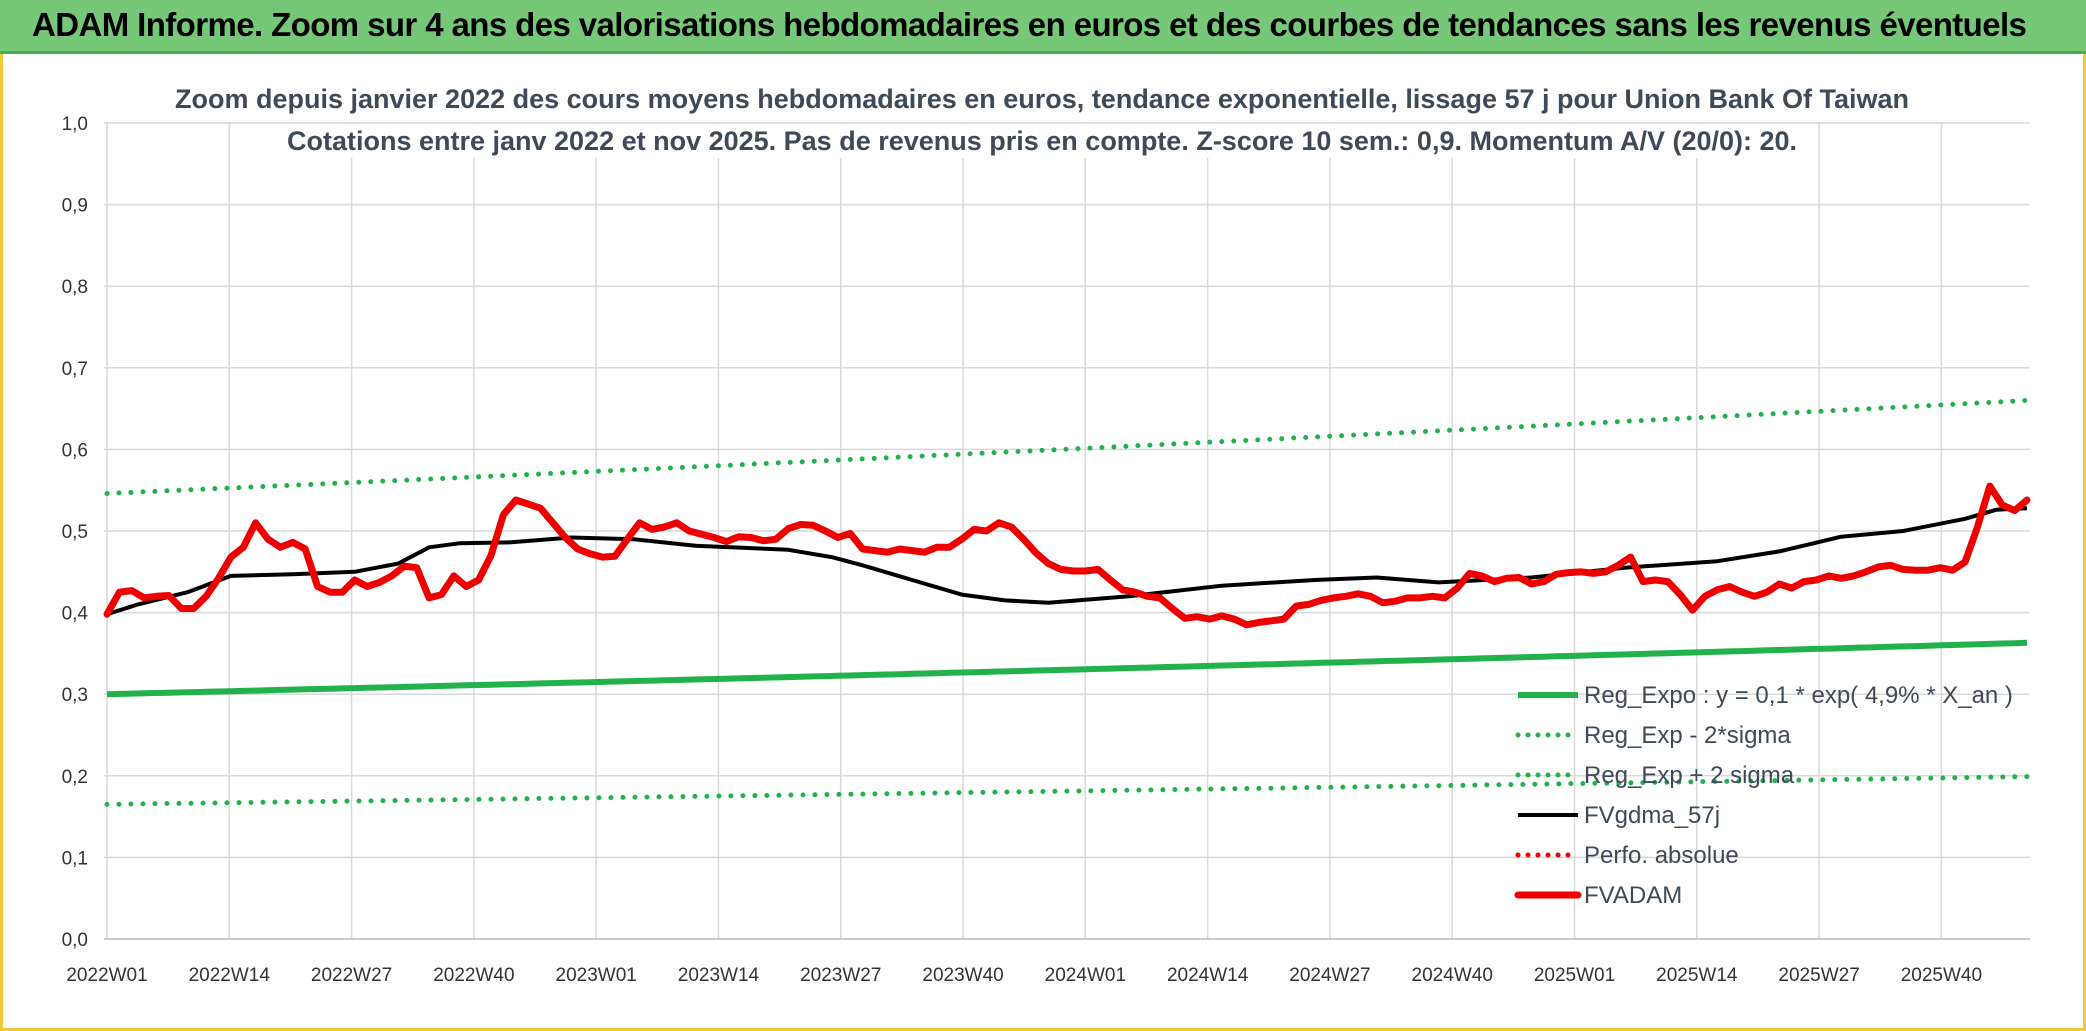 Image resolution: width=2086 pixels, height=1031 pixels. What do you see at coordinates (473, 975) in the screenshot?
I see `x-tick-label: 2022W40` at bounding box center [473, 975].